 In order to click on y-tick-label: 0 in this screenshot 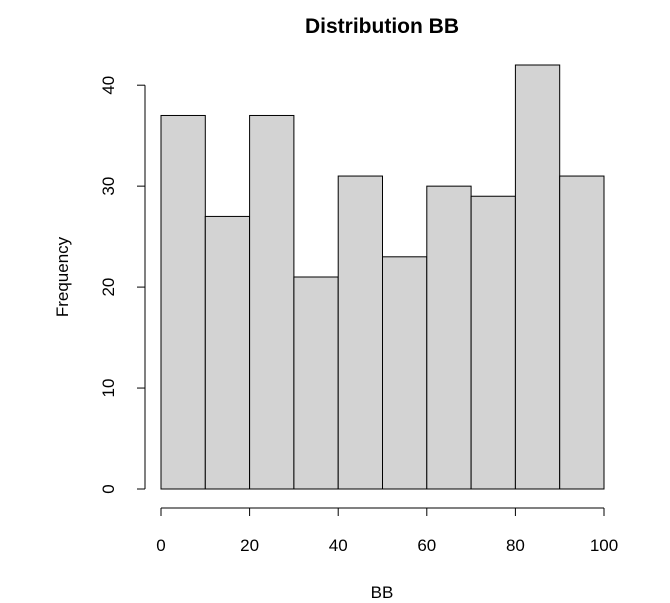, I will do `click(108, 488)`.